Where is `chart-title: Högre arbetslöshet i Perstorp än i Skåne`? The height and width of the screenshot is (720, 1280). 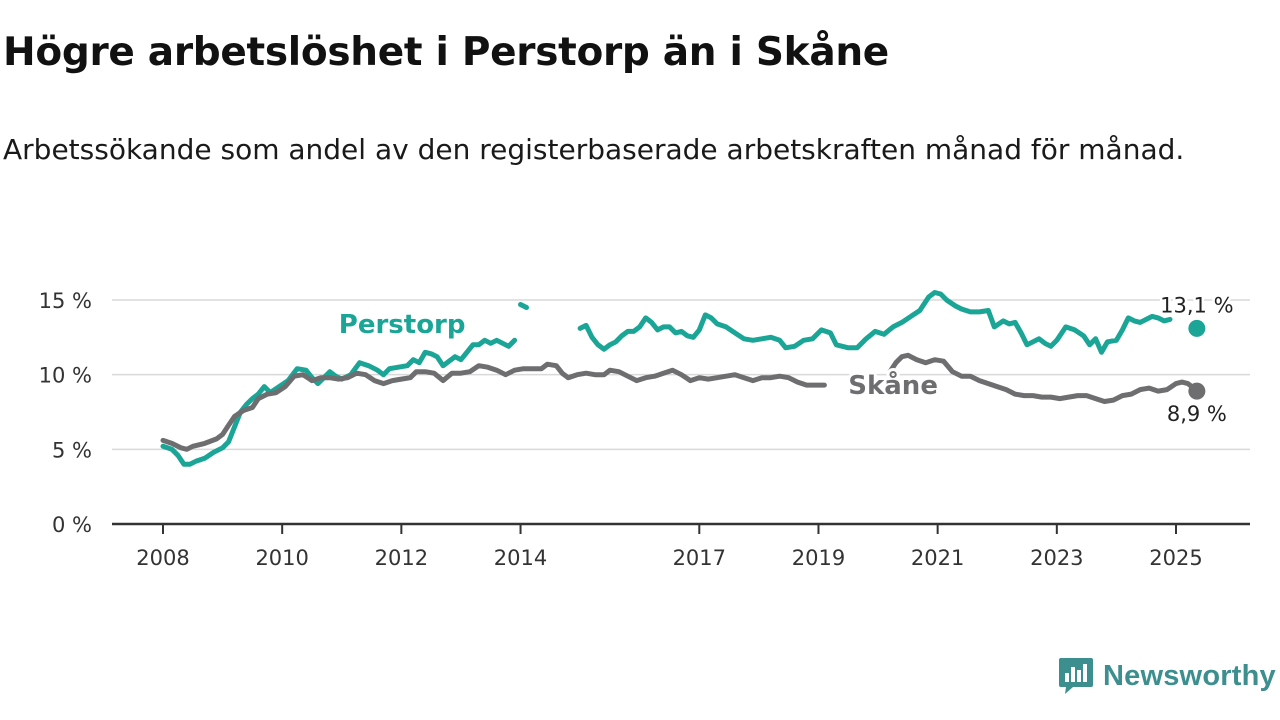
chart-title: Högre arbetslöshet i Perstorp än i Skåne is located at coordinates (446, 52).